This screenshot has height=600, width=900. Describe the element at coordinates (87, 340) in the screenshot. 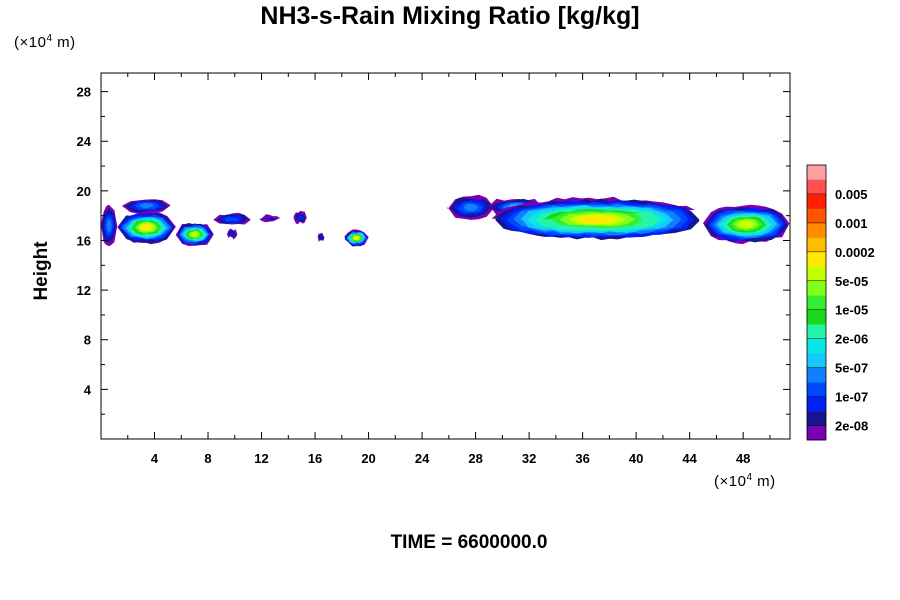

I see `y-tick-label: 8` at that location.